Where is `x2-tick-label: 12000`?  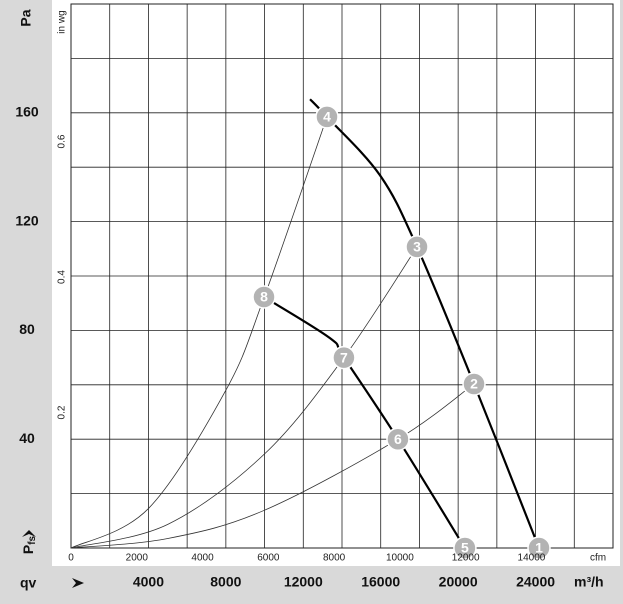 x2-tick-label: 12000 is located at coordinates (466, 558).